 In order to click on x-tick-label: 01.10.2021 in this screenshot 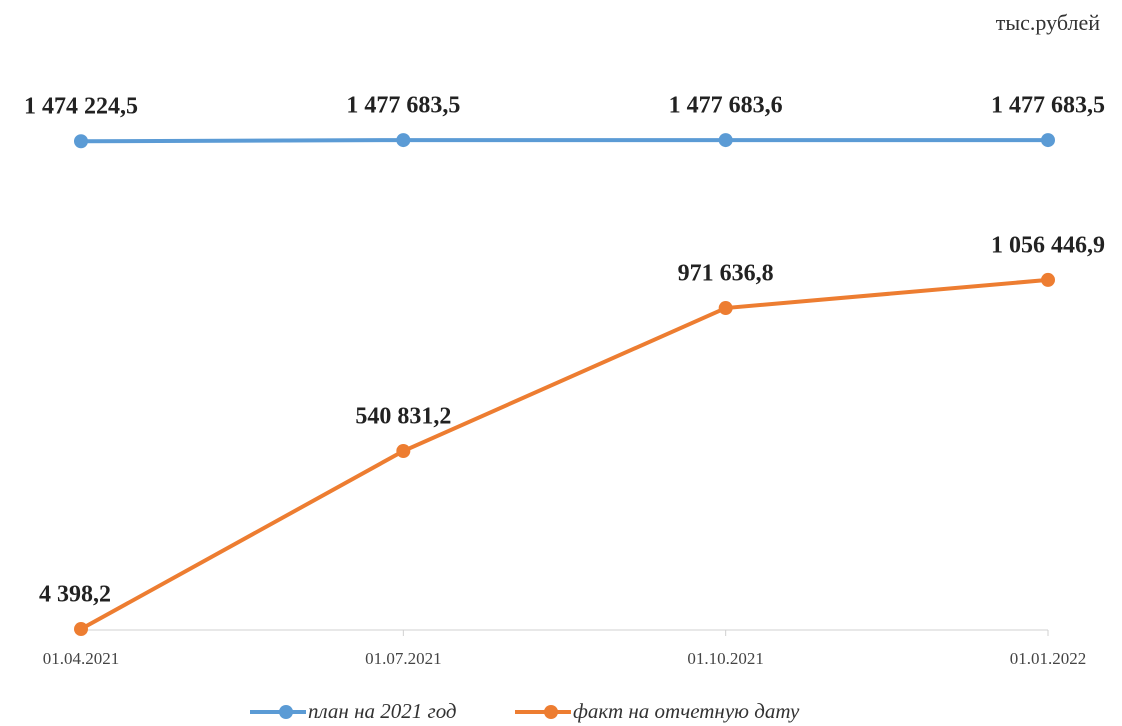, I will do `click(725, 658)`.